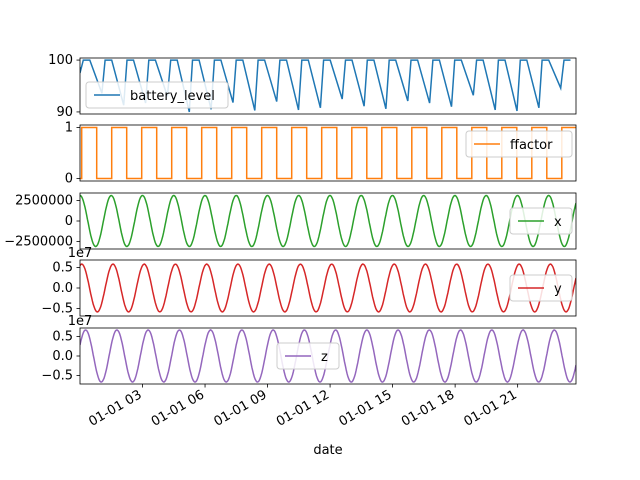  What do you see at coordinates (541, 221) in the screenshot?
I see `legend-x: x` at bounding box center [541, 221].